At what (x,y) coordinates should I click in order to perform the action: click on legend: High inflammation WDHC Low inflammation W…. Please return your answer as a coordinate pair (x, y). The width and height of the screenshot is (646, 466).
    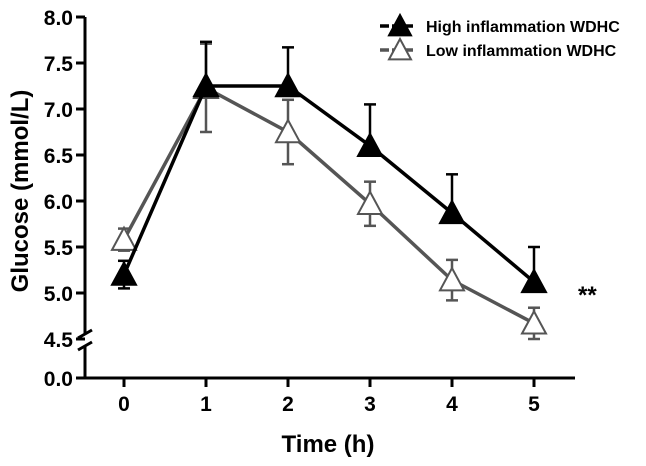
    Looking at the image, I should click on (500, 36).